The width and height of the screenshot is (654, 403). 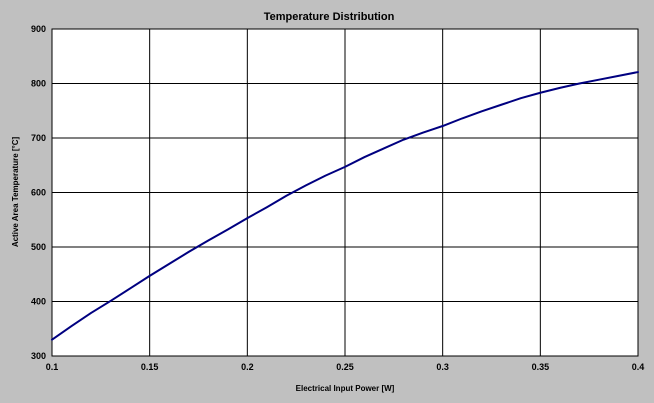 What do you see at coordinates (38, 302) in the screenshot?
I see `y-tick-label: 400` at bounding box center [38, 302].